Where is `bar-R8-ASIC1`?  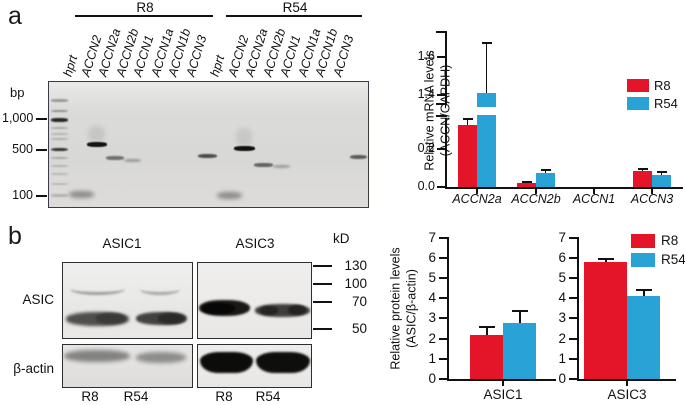
bar-R8-ASIC1 is located at coordinates (486, 356).